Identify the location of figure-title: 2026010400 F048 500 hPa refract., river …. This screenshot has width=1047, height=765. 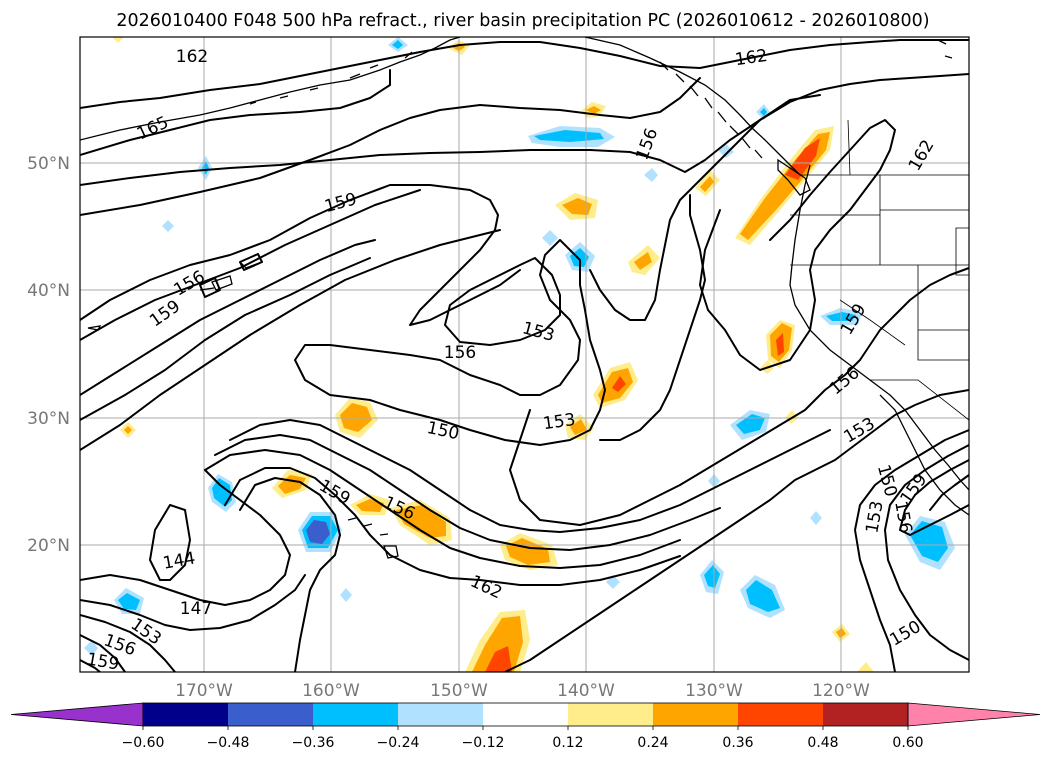
(522, 21).